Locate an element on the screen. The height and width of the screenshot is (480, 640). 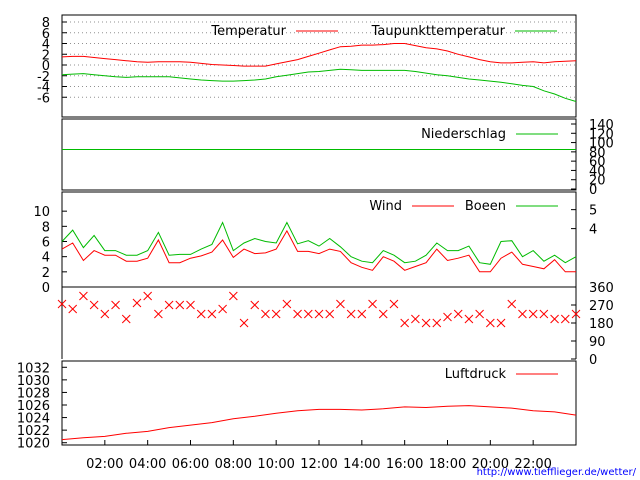
x-tick-label: 08:00 is located at coordinates (233, 464).